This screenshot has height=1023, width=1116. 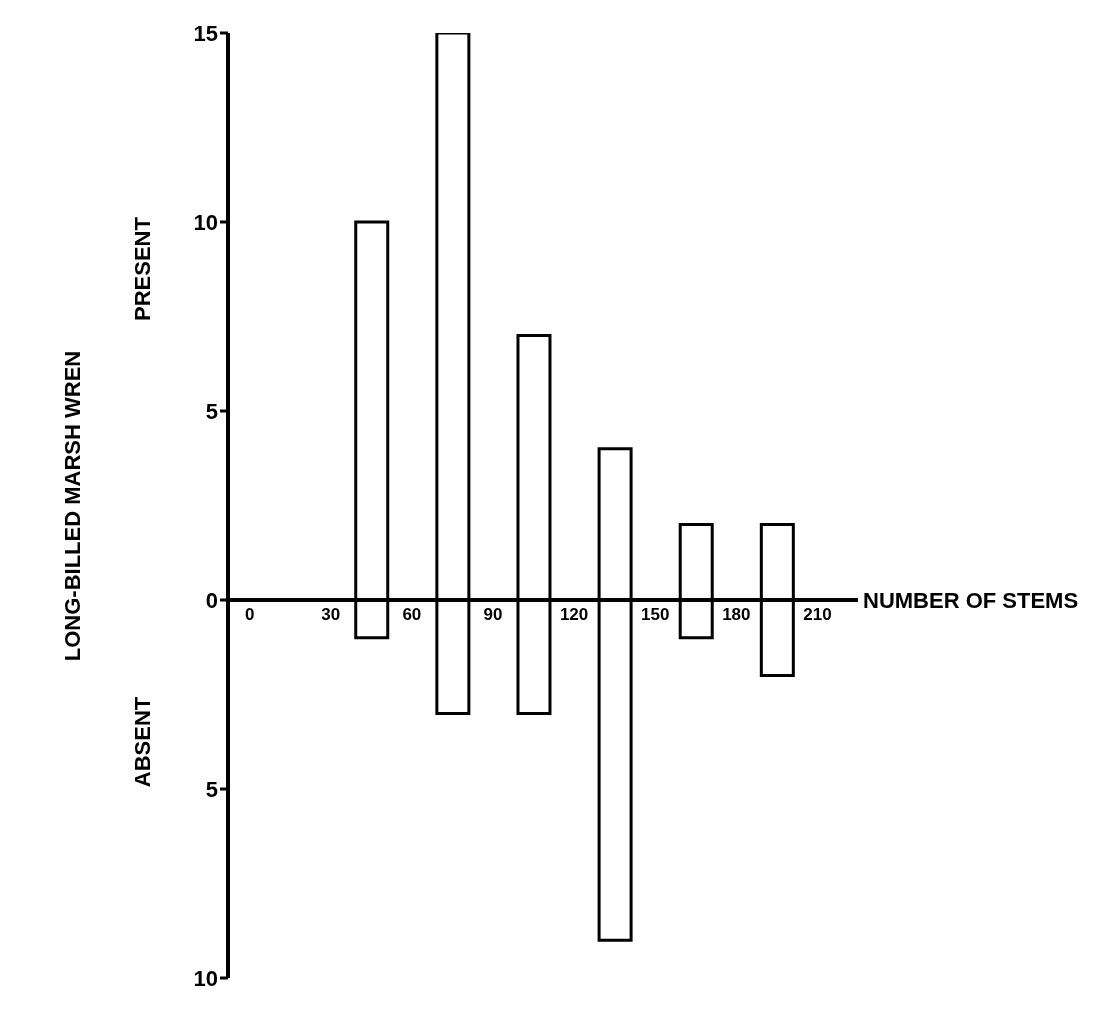 What do you see at coordinates (73, 505) in the screenshot?
I see `y-axis-title: LONG-BILLED MARSH WREN` at bounding box center [73, 505].